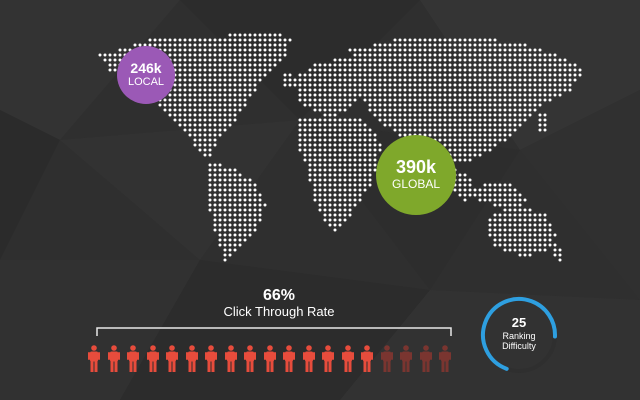  I want to click on people-row, so click(275, 360).